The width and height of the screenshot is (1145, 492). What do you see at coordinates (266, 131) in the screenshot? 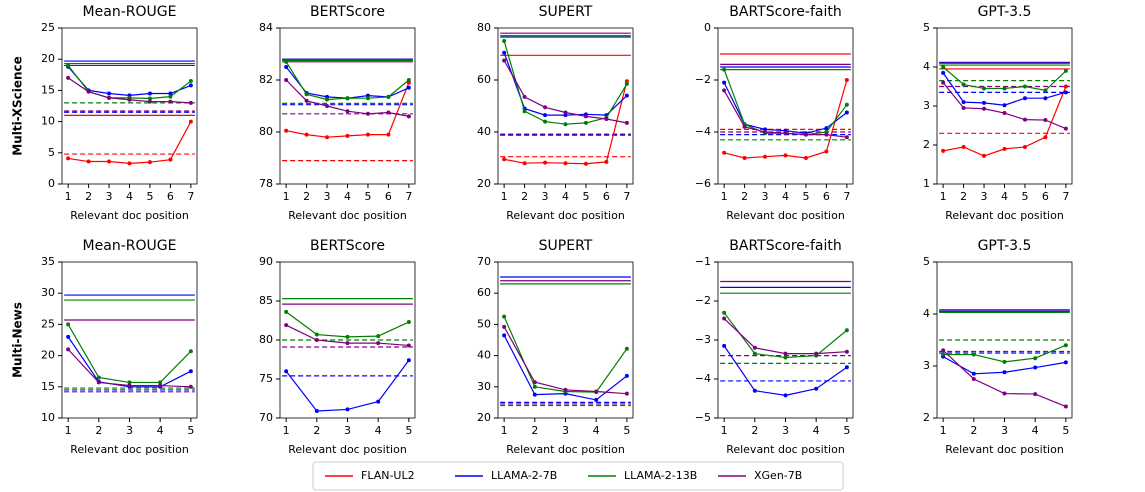
I see `y-tick-label: 80` at bounding box center [266, 131].